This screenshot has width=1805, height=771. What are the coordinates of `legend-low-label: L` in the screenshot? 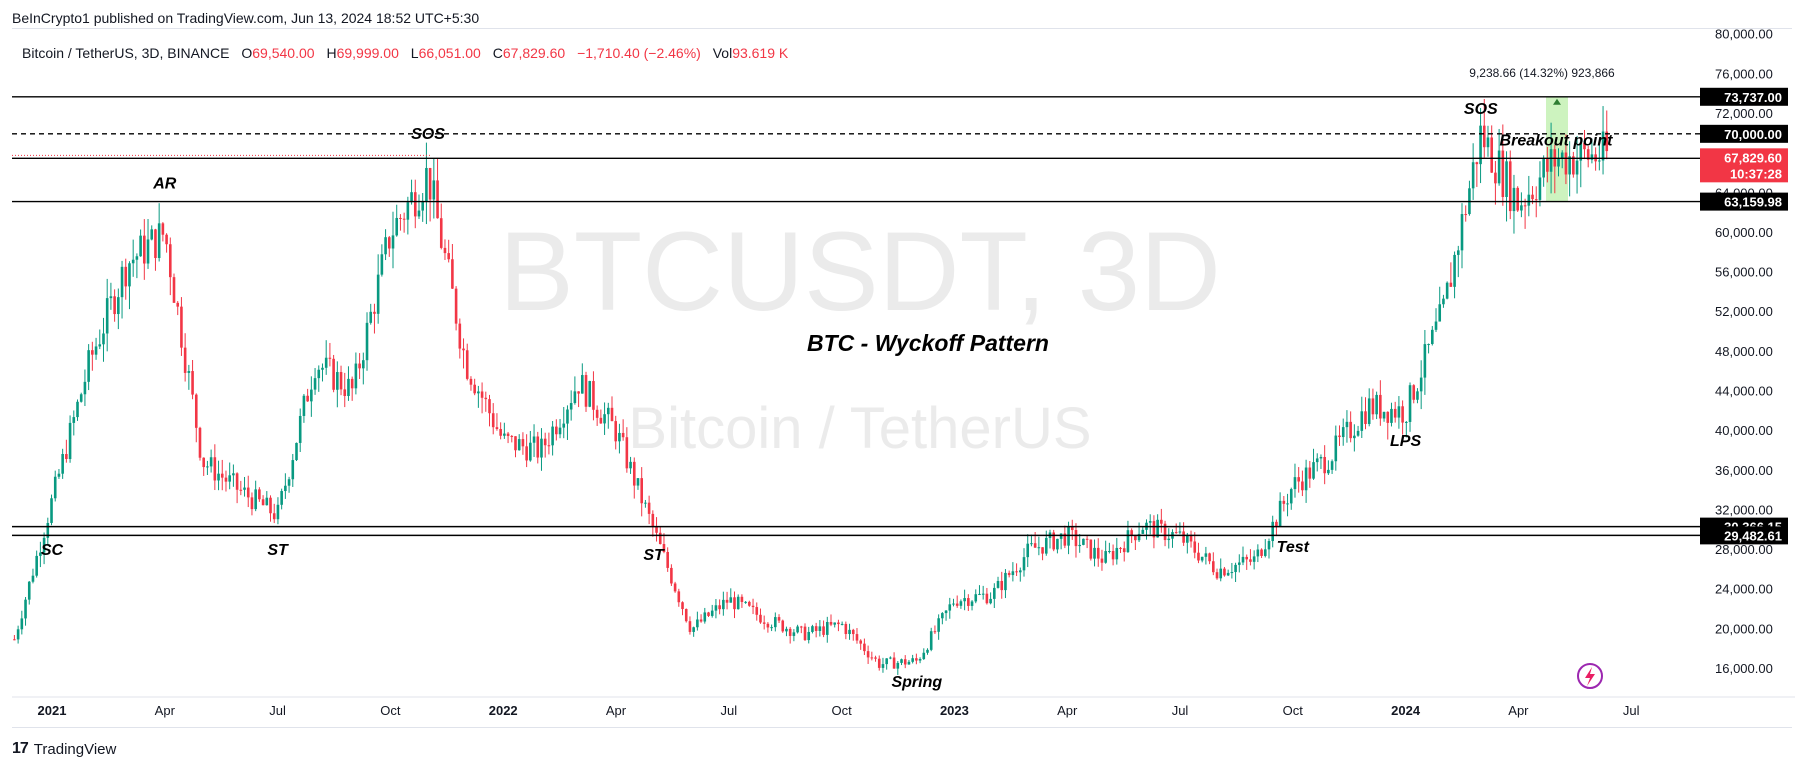 It's located at (414, 53).